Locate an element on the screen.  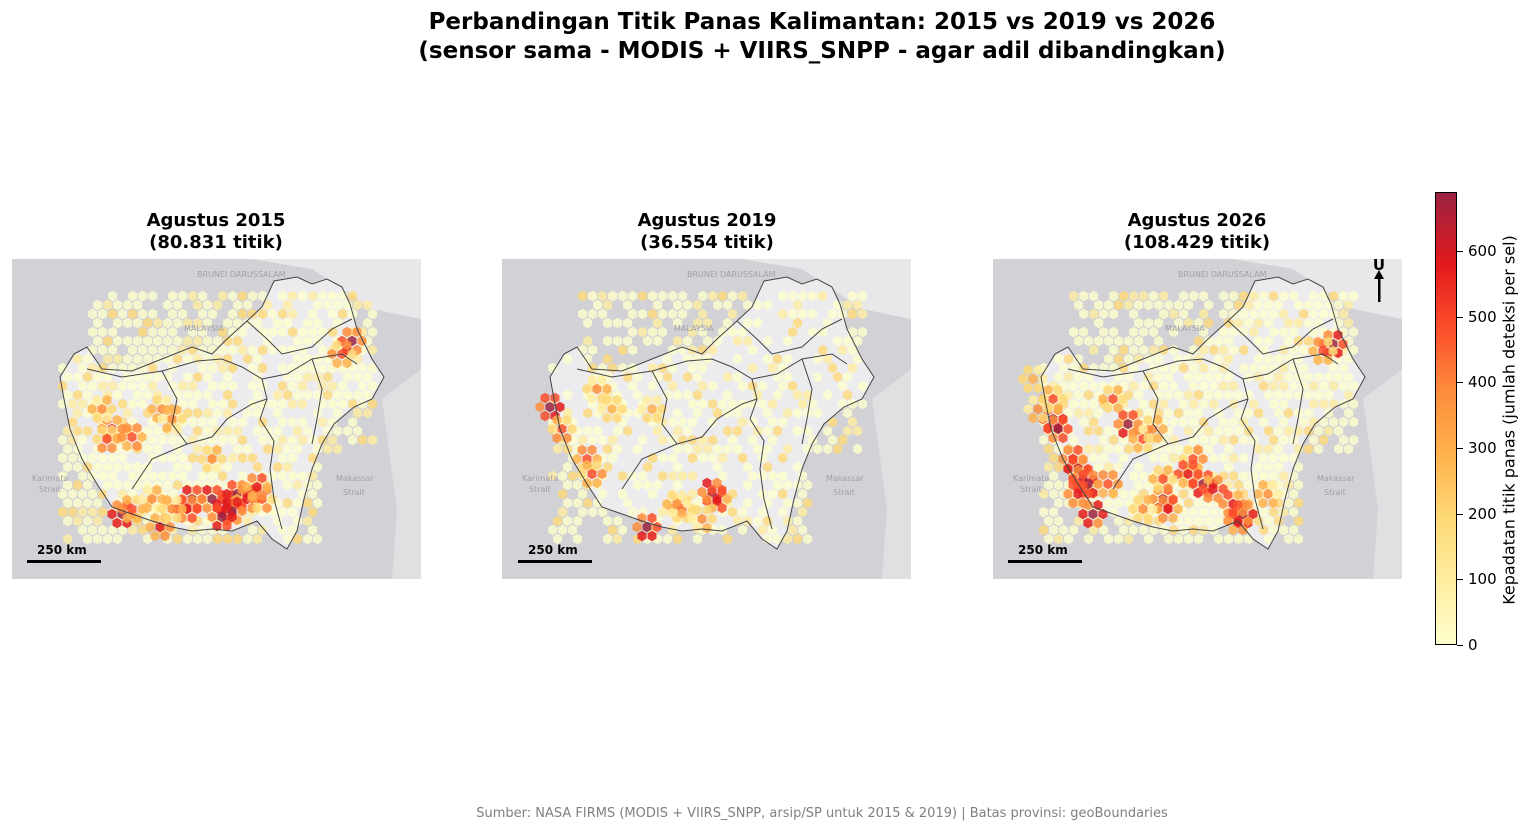
label-malaysia: MALAYSIA is located at coordinates (1185, 328).